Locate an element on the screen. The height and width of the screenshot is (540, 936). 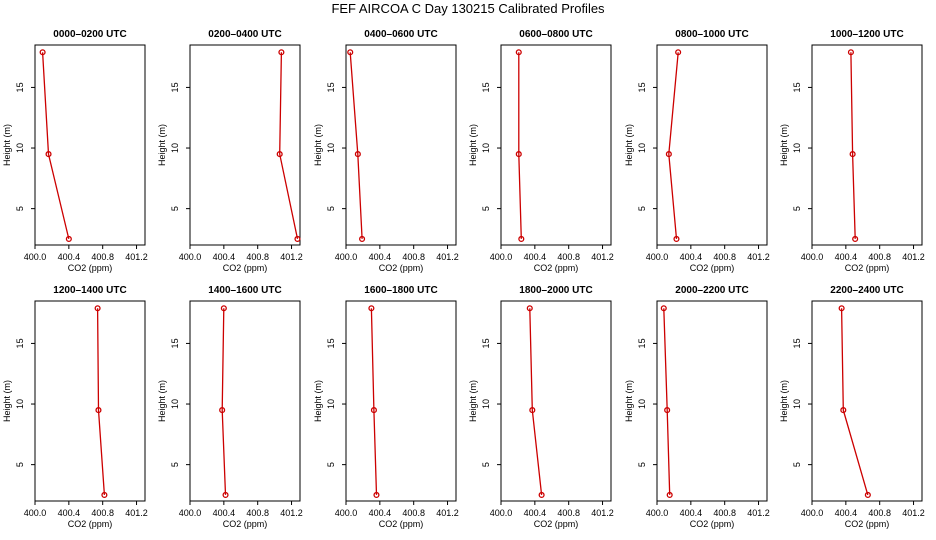
panel-title: 1200–1400 UTC is located at coordinates (89, 290).